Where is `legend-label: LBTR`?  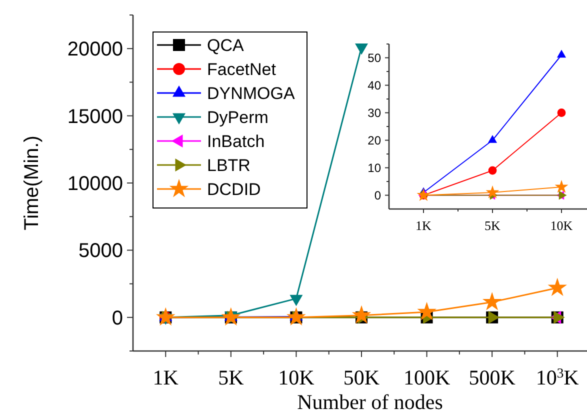 legend-label: LBTR is located at coordinates (228, 166).